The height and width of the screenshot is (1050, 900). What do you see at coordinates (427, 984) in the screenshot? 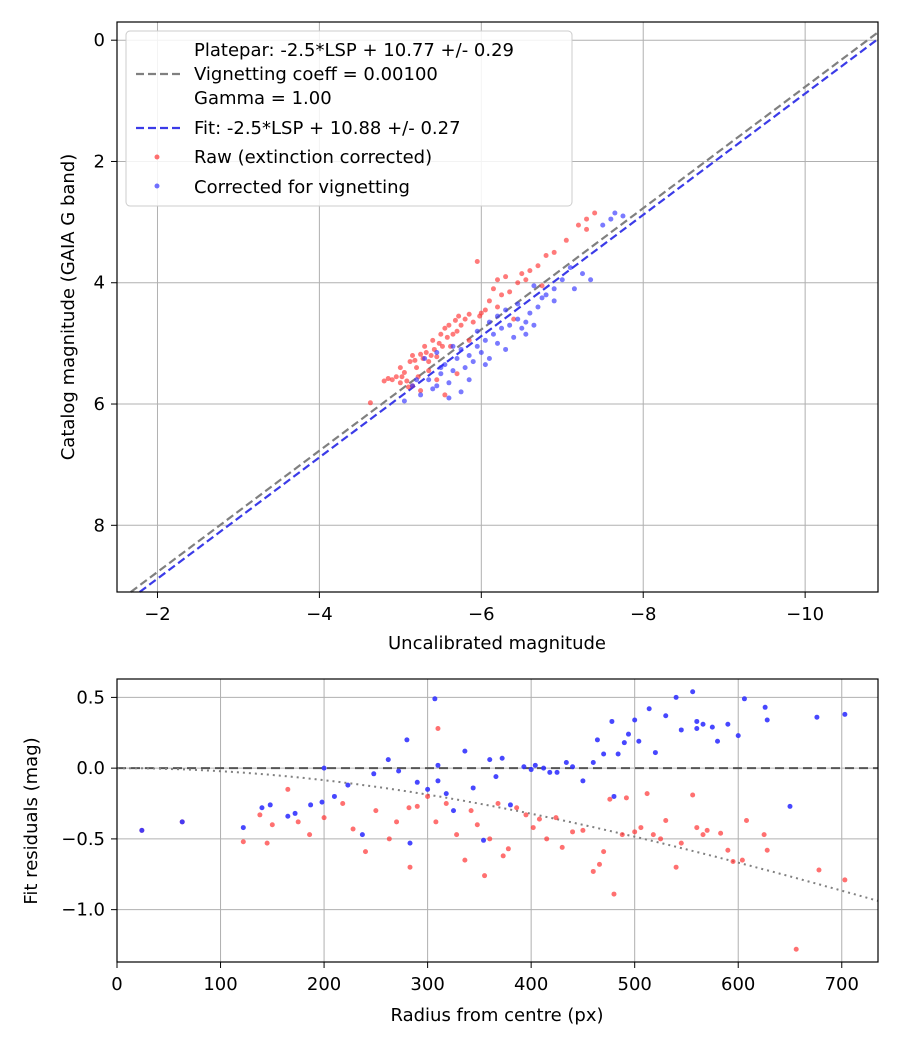
I see `bottom-x-tick-label: 300` at bounding box center [427, 984].